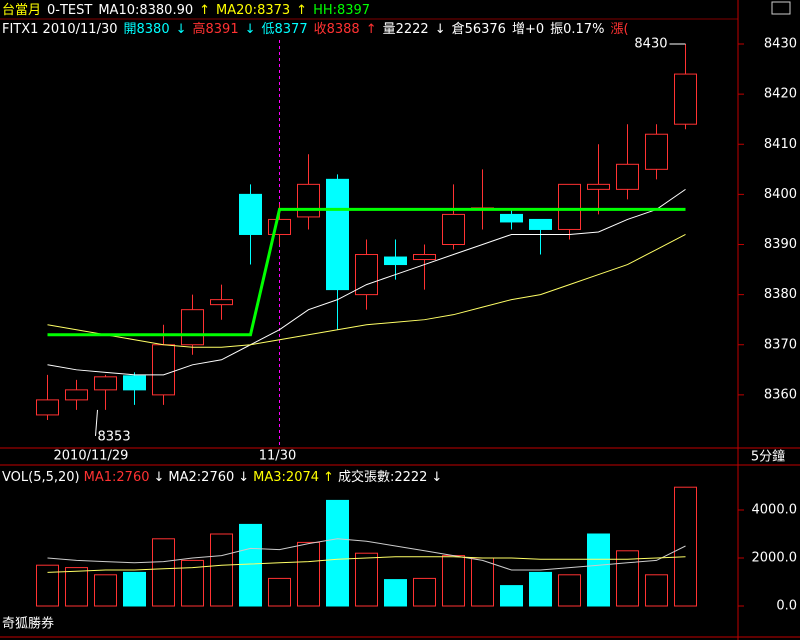  What do you see at coordinates (406, 29) in the screenshot?
I see `header-item: 量2222` at bounding box center [406, 29].